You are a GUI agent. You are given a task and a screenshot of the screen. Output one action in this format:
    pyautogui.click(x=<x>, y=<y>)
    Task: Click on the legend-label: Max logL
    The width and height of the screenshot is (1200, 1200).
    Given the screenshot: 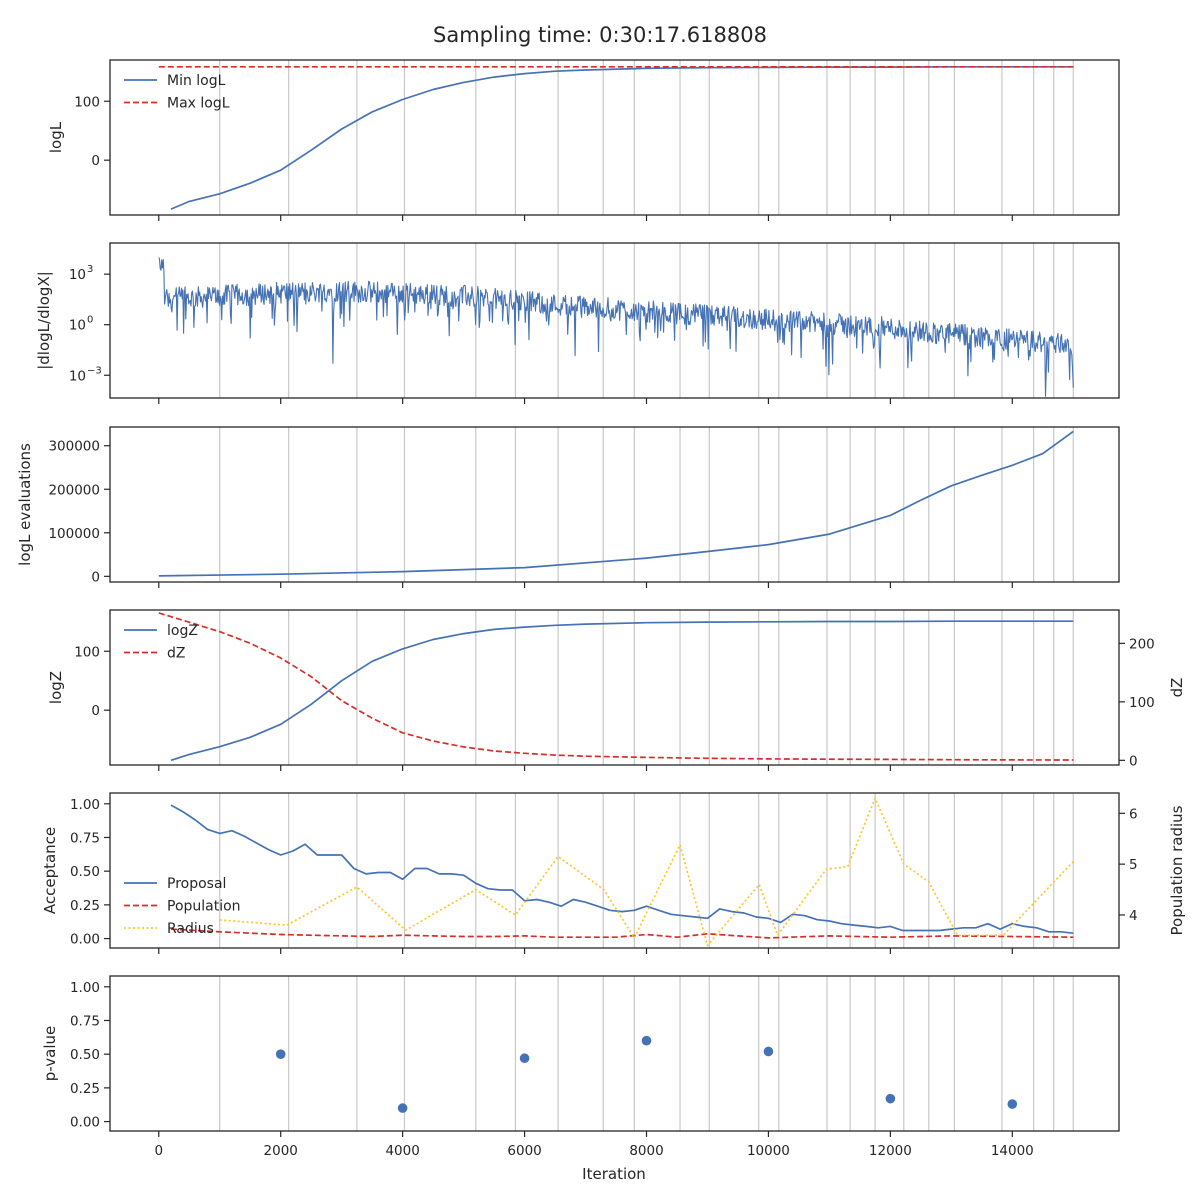 What is the action you would take?
    pyautogui.click(x=198, y=104)
    